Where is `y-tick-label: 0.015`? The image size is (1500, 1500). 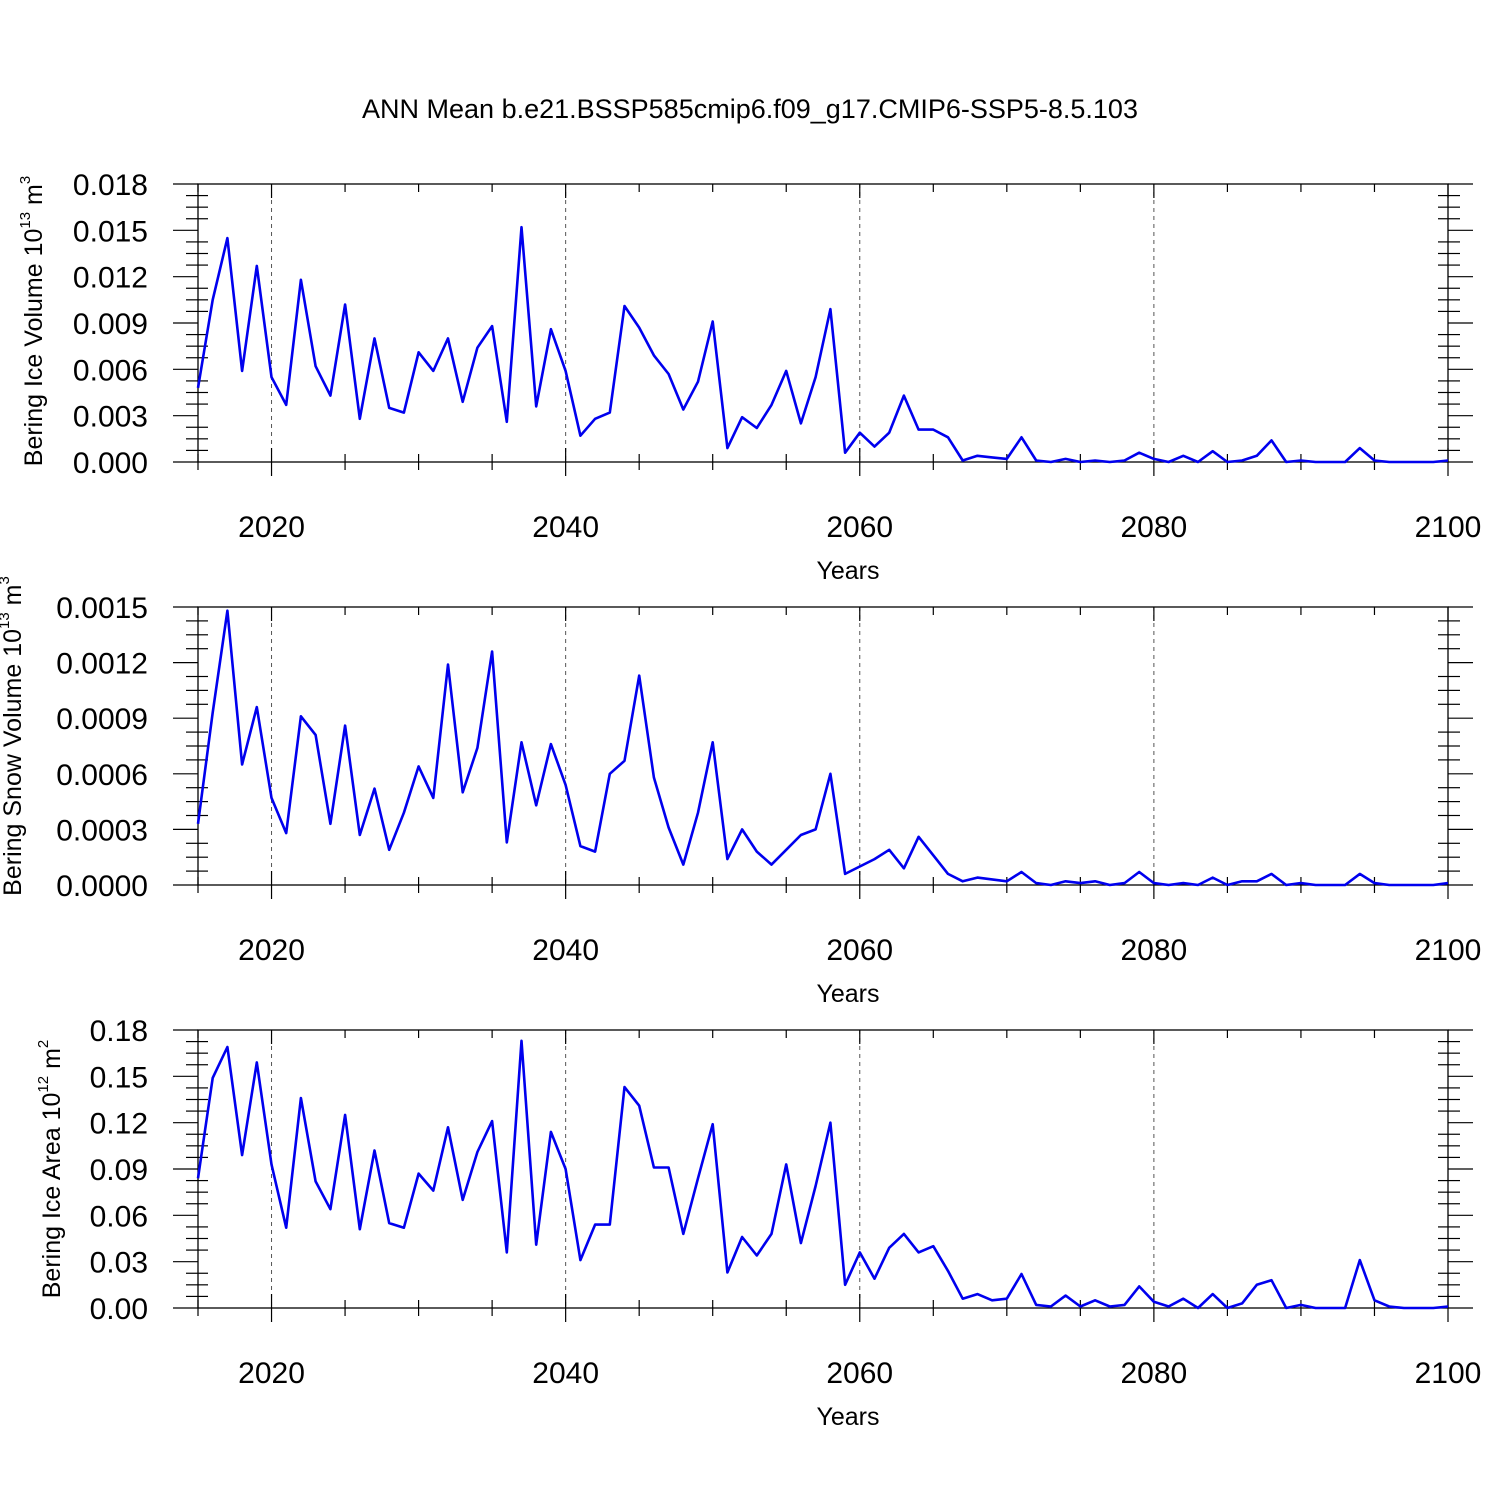 y-tick-label: 0.015 is located at coordinates (110, 231).